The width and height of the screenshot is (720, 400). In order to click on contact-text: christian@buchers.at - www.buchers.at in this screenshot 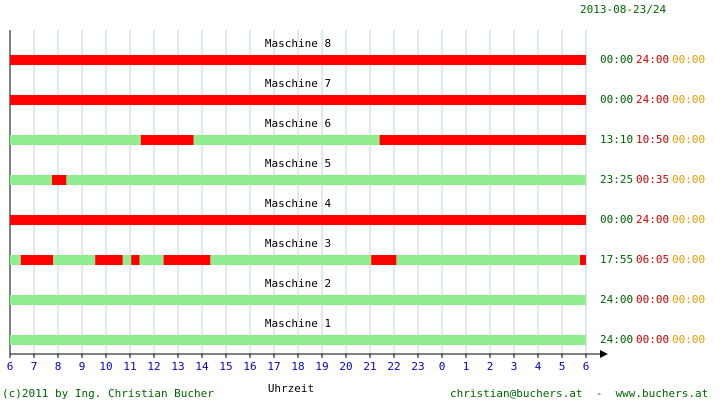, I will do `click(579, 393)`.